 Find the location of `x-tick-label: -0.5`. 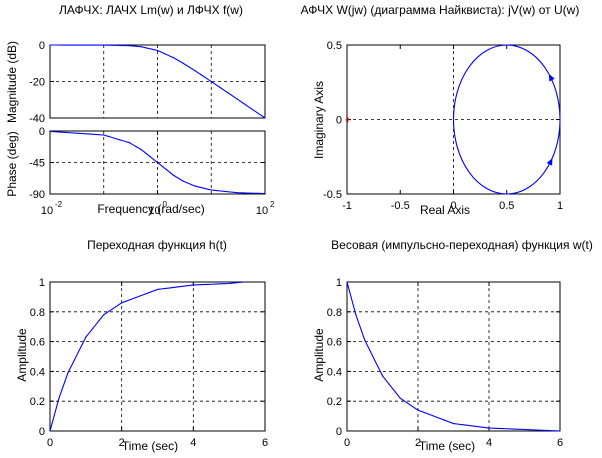

x-tick-label: -0.5 is located at coordinates (400, 206).